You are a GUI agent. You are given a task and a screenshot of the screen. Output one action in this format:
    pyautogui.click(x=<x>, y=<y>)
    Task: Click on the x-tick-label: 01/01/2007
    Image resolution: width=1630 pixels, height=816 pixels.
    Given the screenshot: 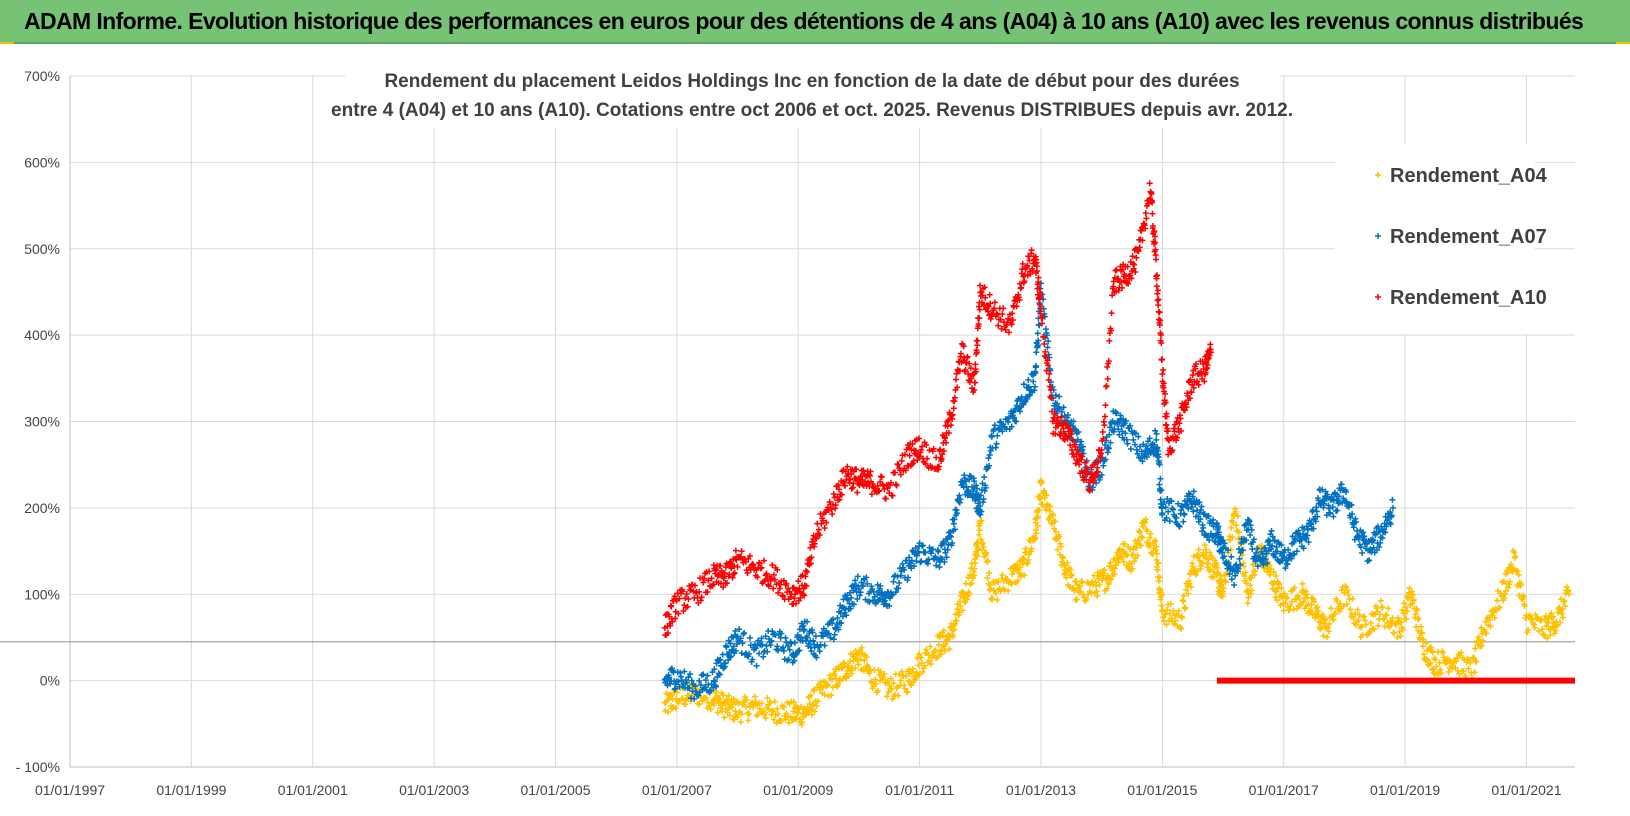 What is the action you would take?
    pyautogui.click(x=677, y=790)
    